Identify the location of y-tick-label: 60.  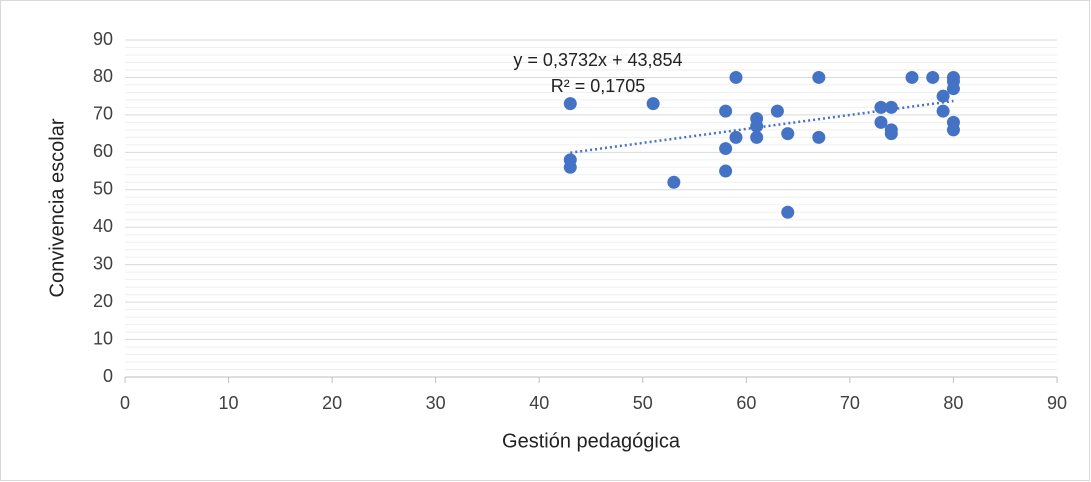
(103, 151).